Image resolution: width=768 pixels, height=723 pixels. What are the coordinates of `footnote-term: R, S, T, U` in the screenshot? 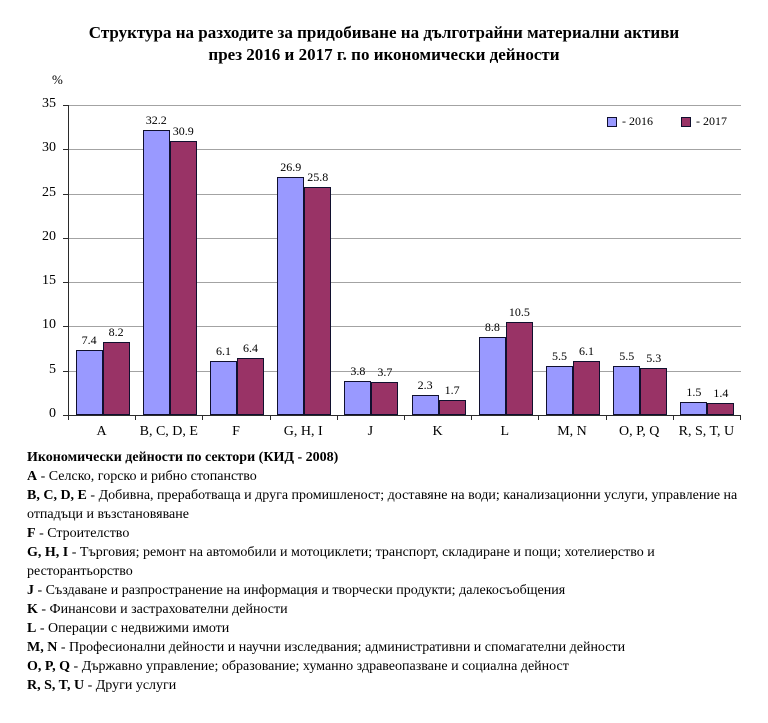 It's located at (56, 685).